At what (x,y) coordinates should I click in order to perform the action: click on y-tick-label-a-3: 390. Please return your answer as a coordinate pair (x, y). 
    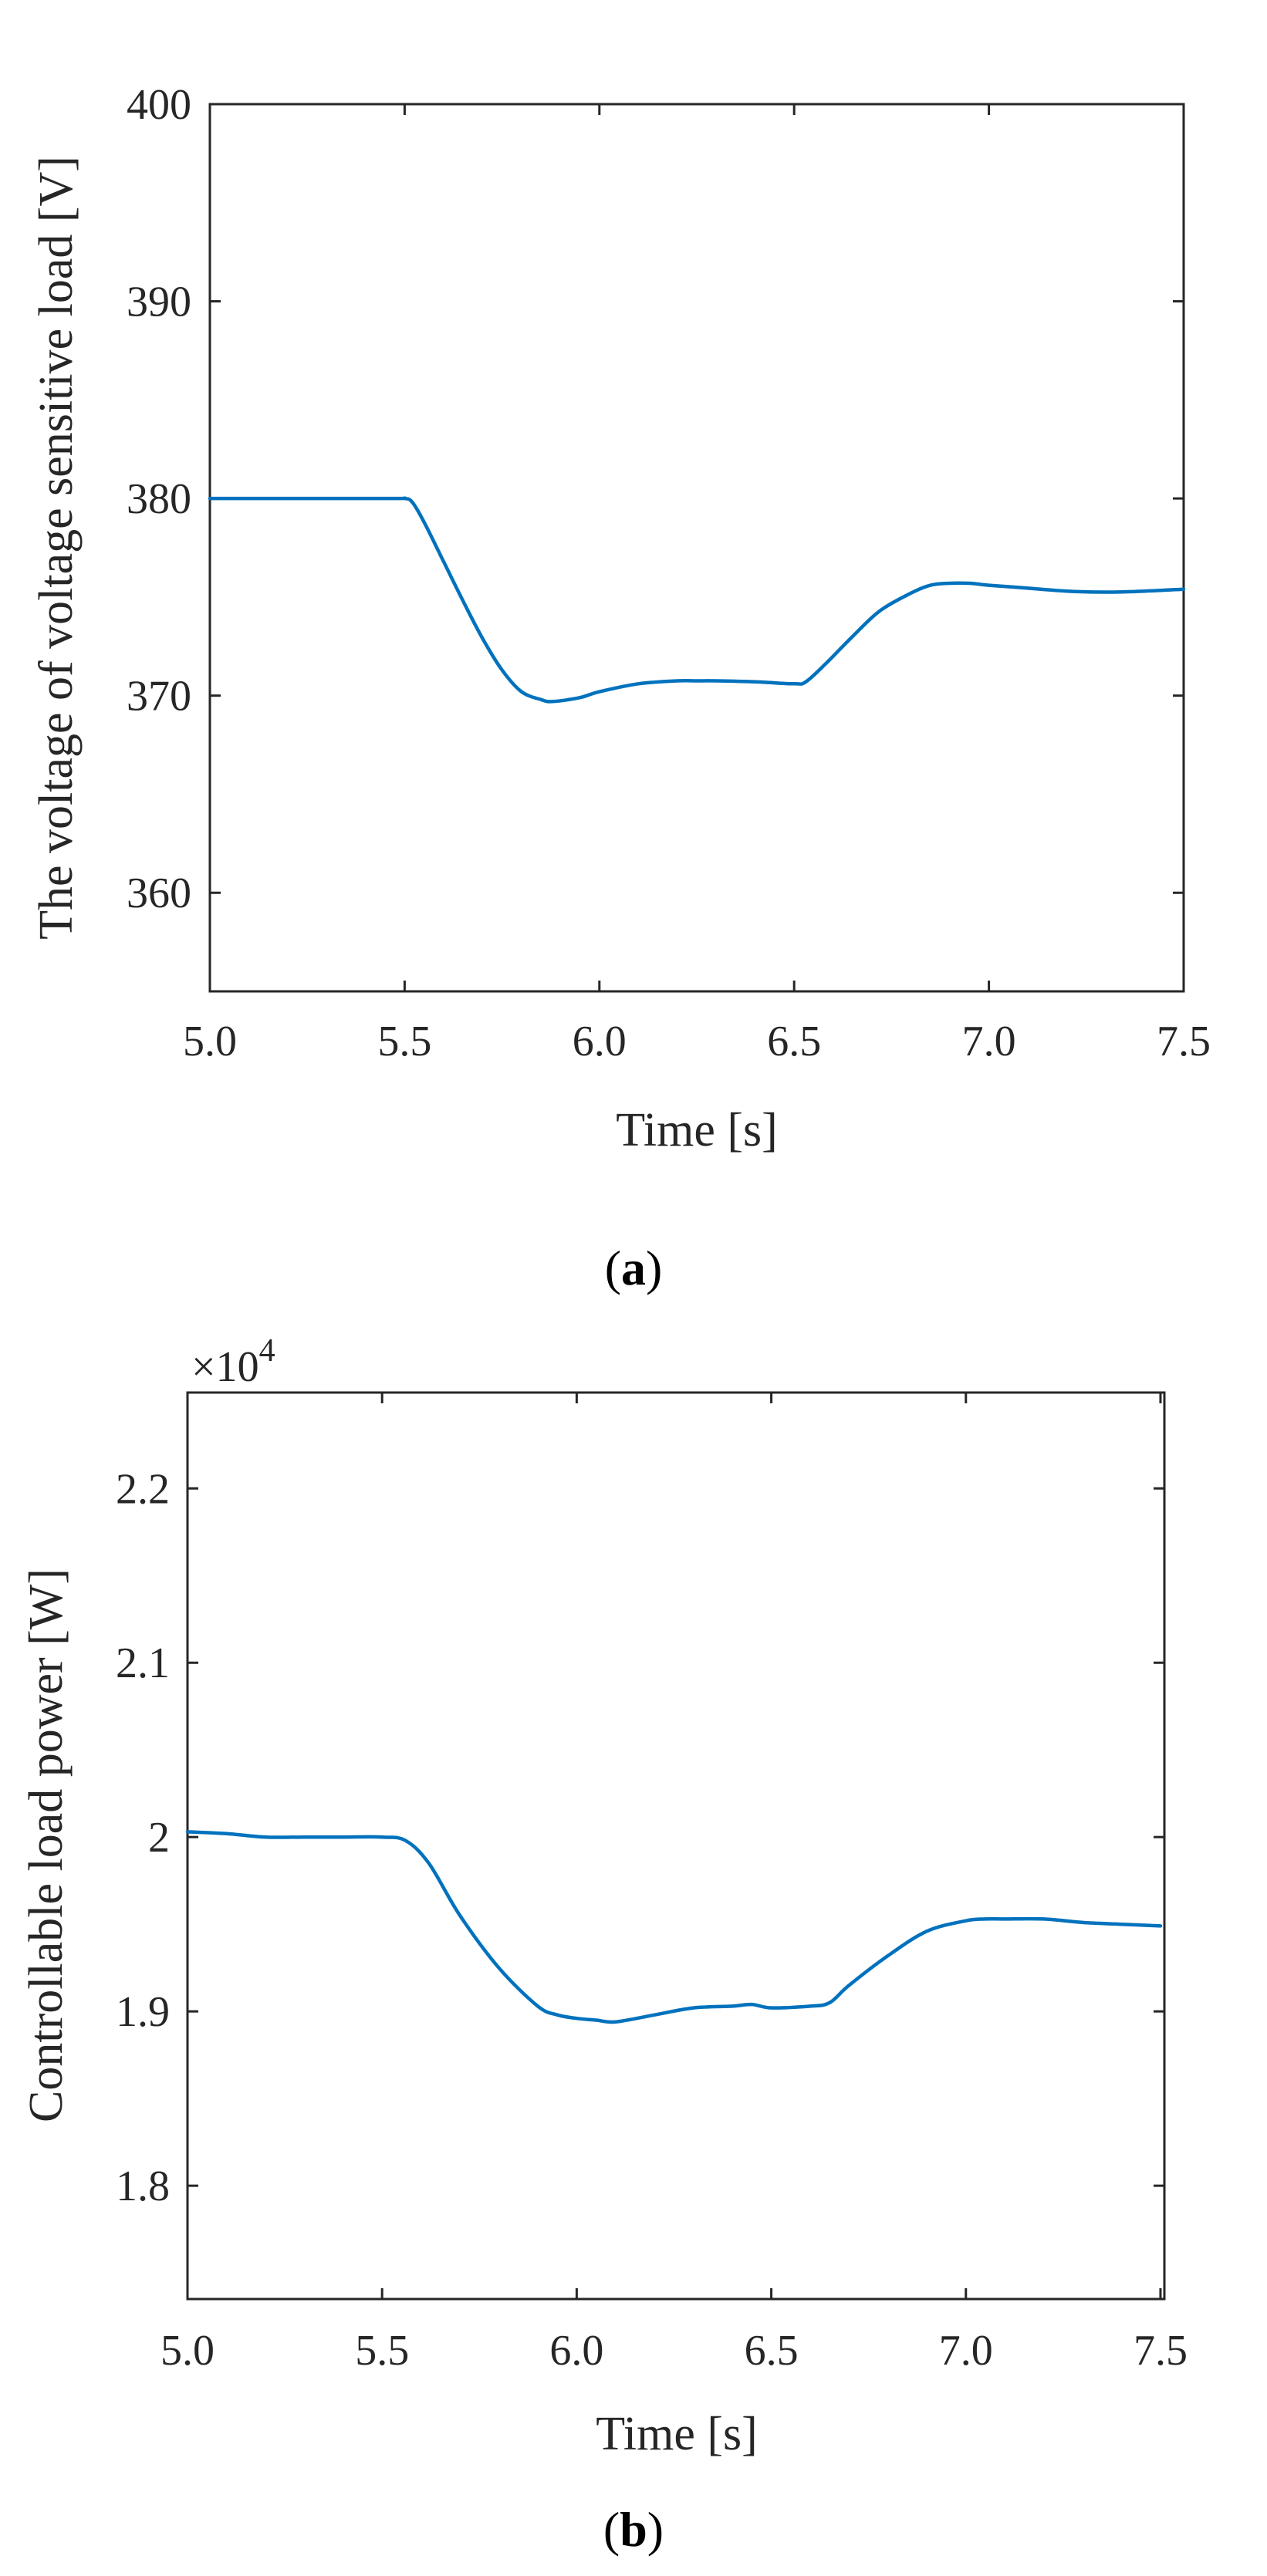
    Looking at the image, I should click on (159, 302).